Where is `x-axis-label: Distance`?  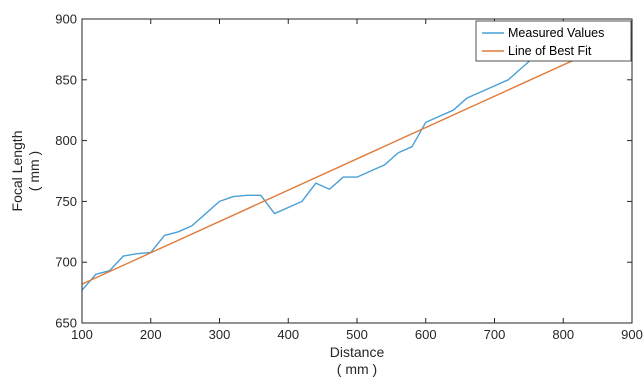
x-axis-label: Distance is located at coordinates (357, 352).